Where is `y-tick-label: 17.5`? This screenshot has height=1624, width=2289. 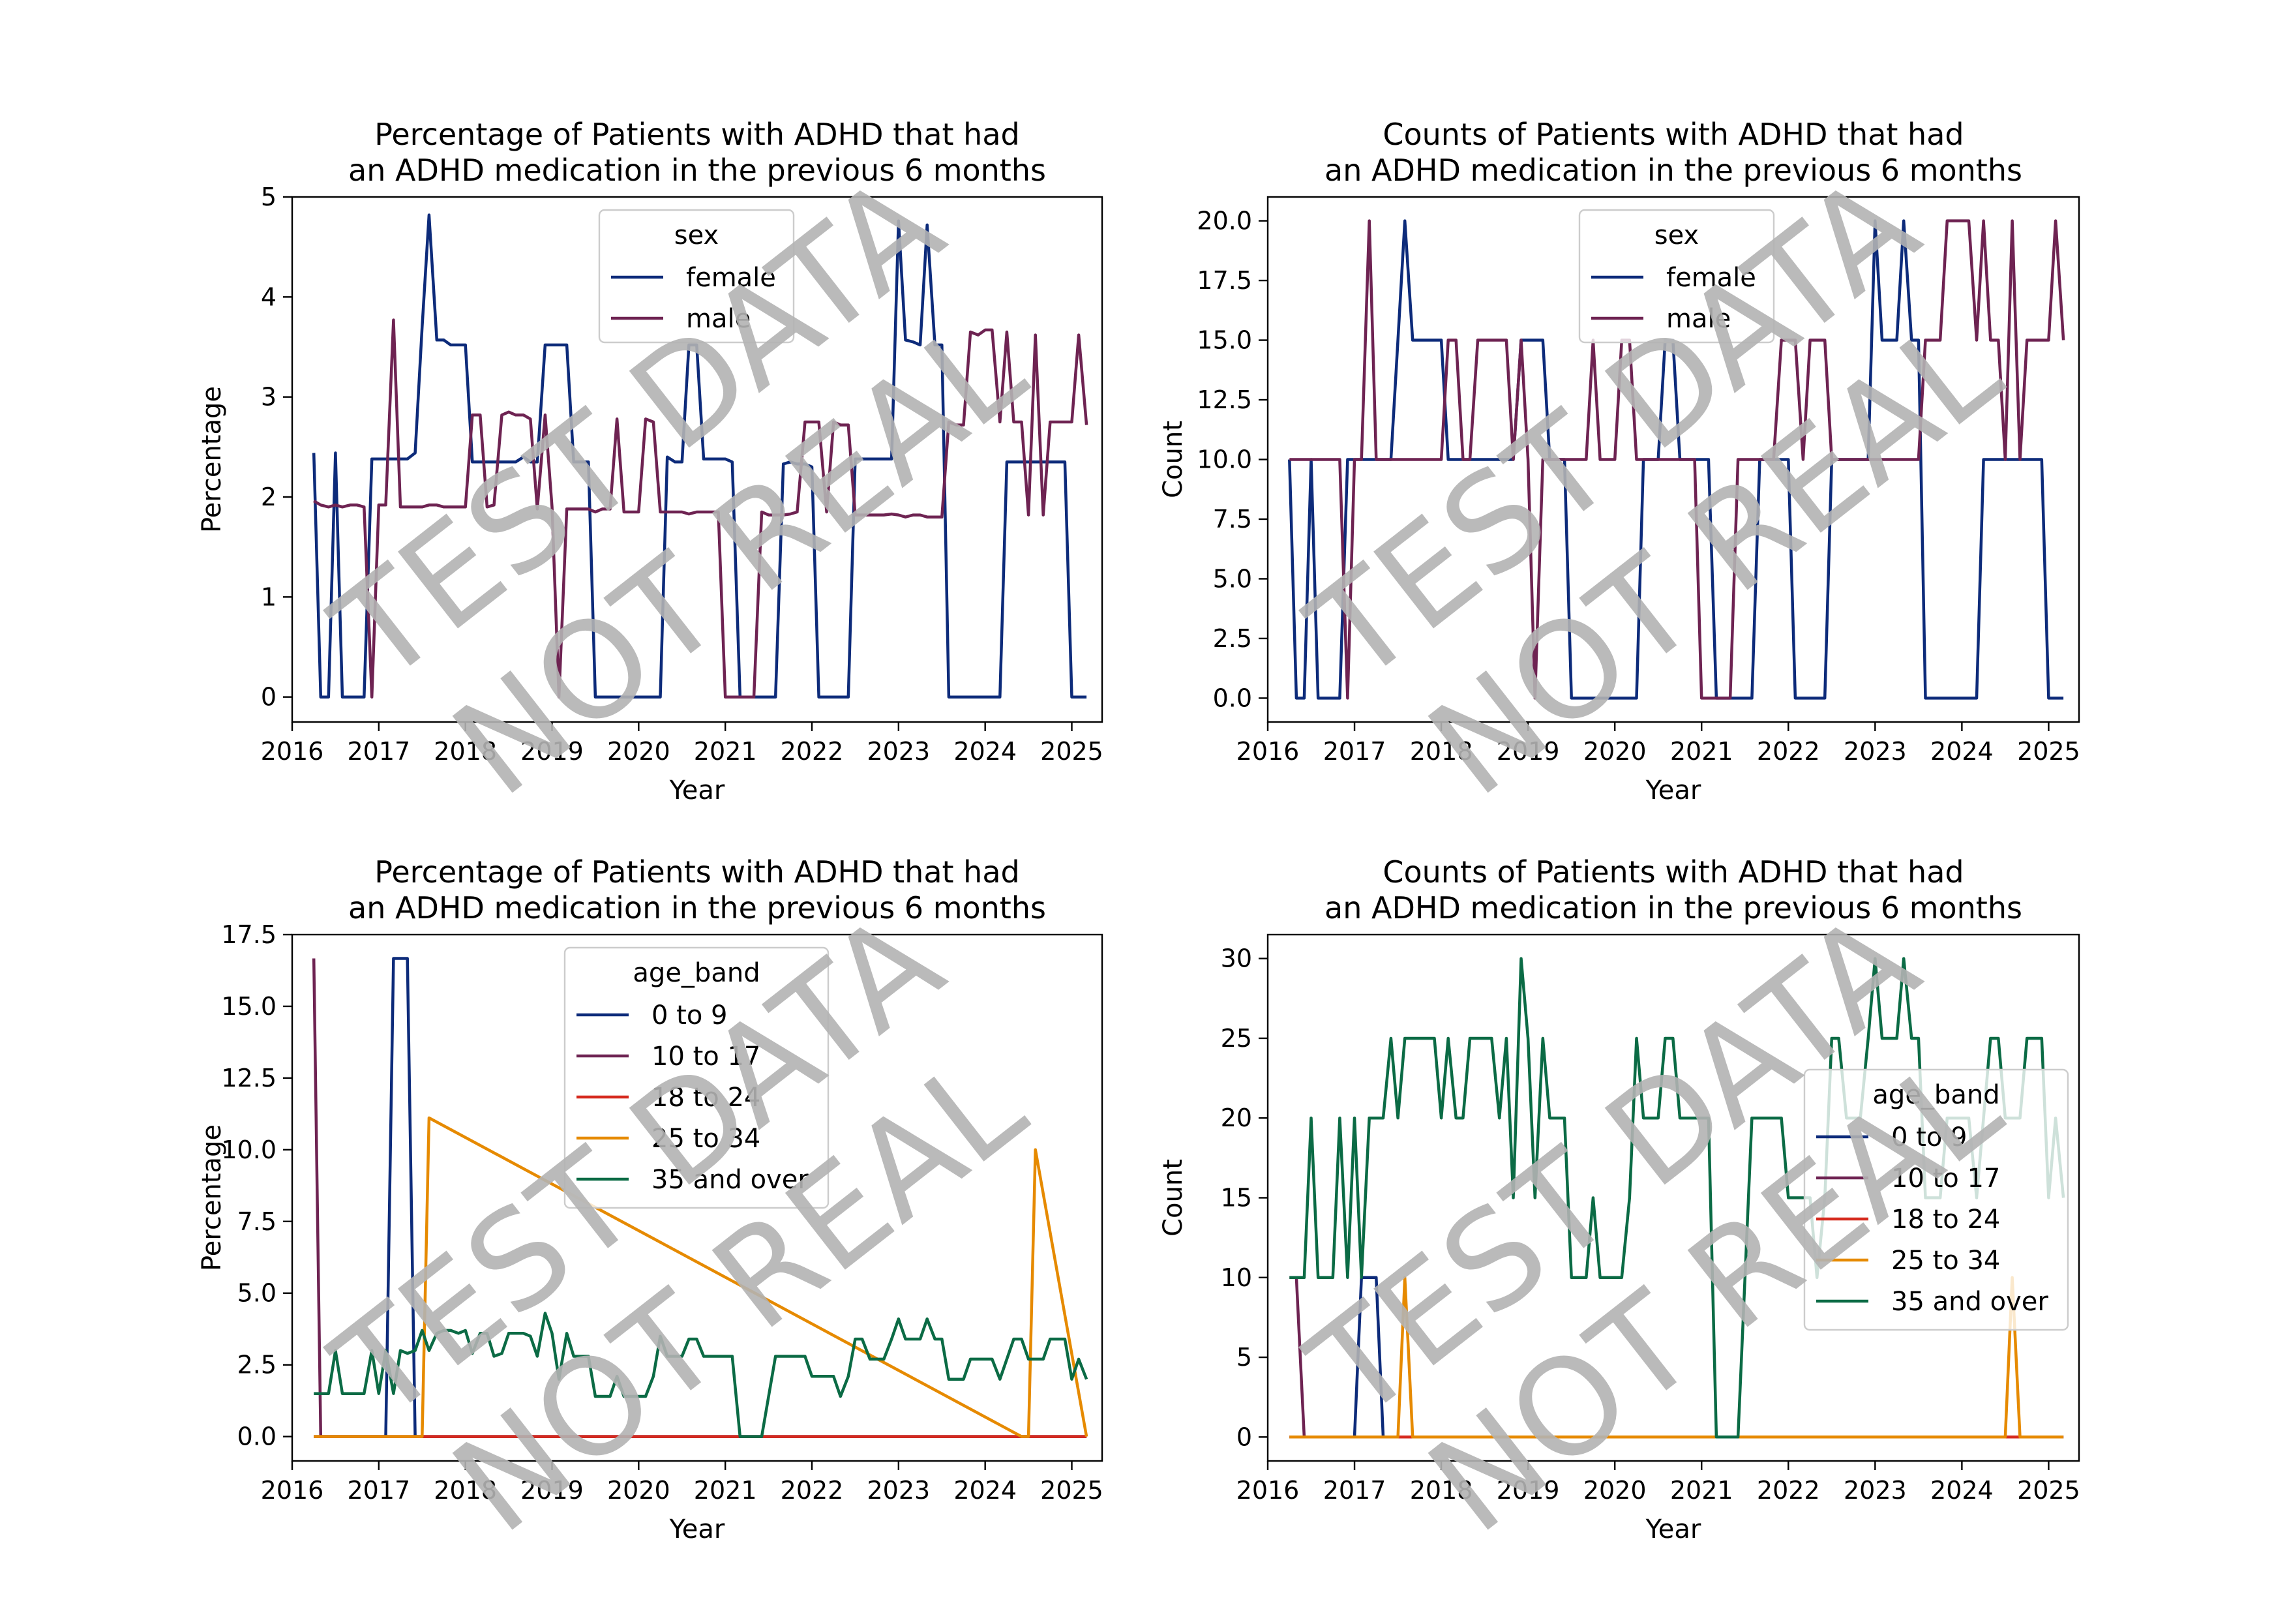
y-tick-label: 17.5 is located at coordinates (1224, 280).